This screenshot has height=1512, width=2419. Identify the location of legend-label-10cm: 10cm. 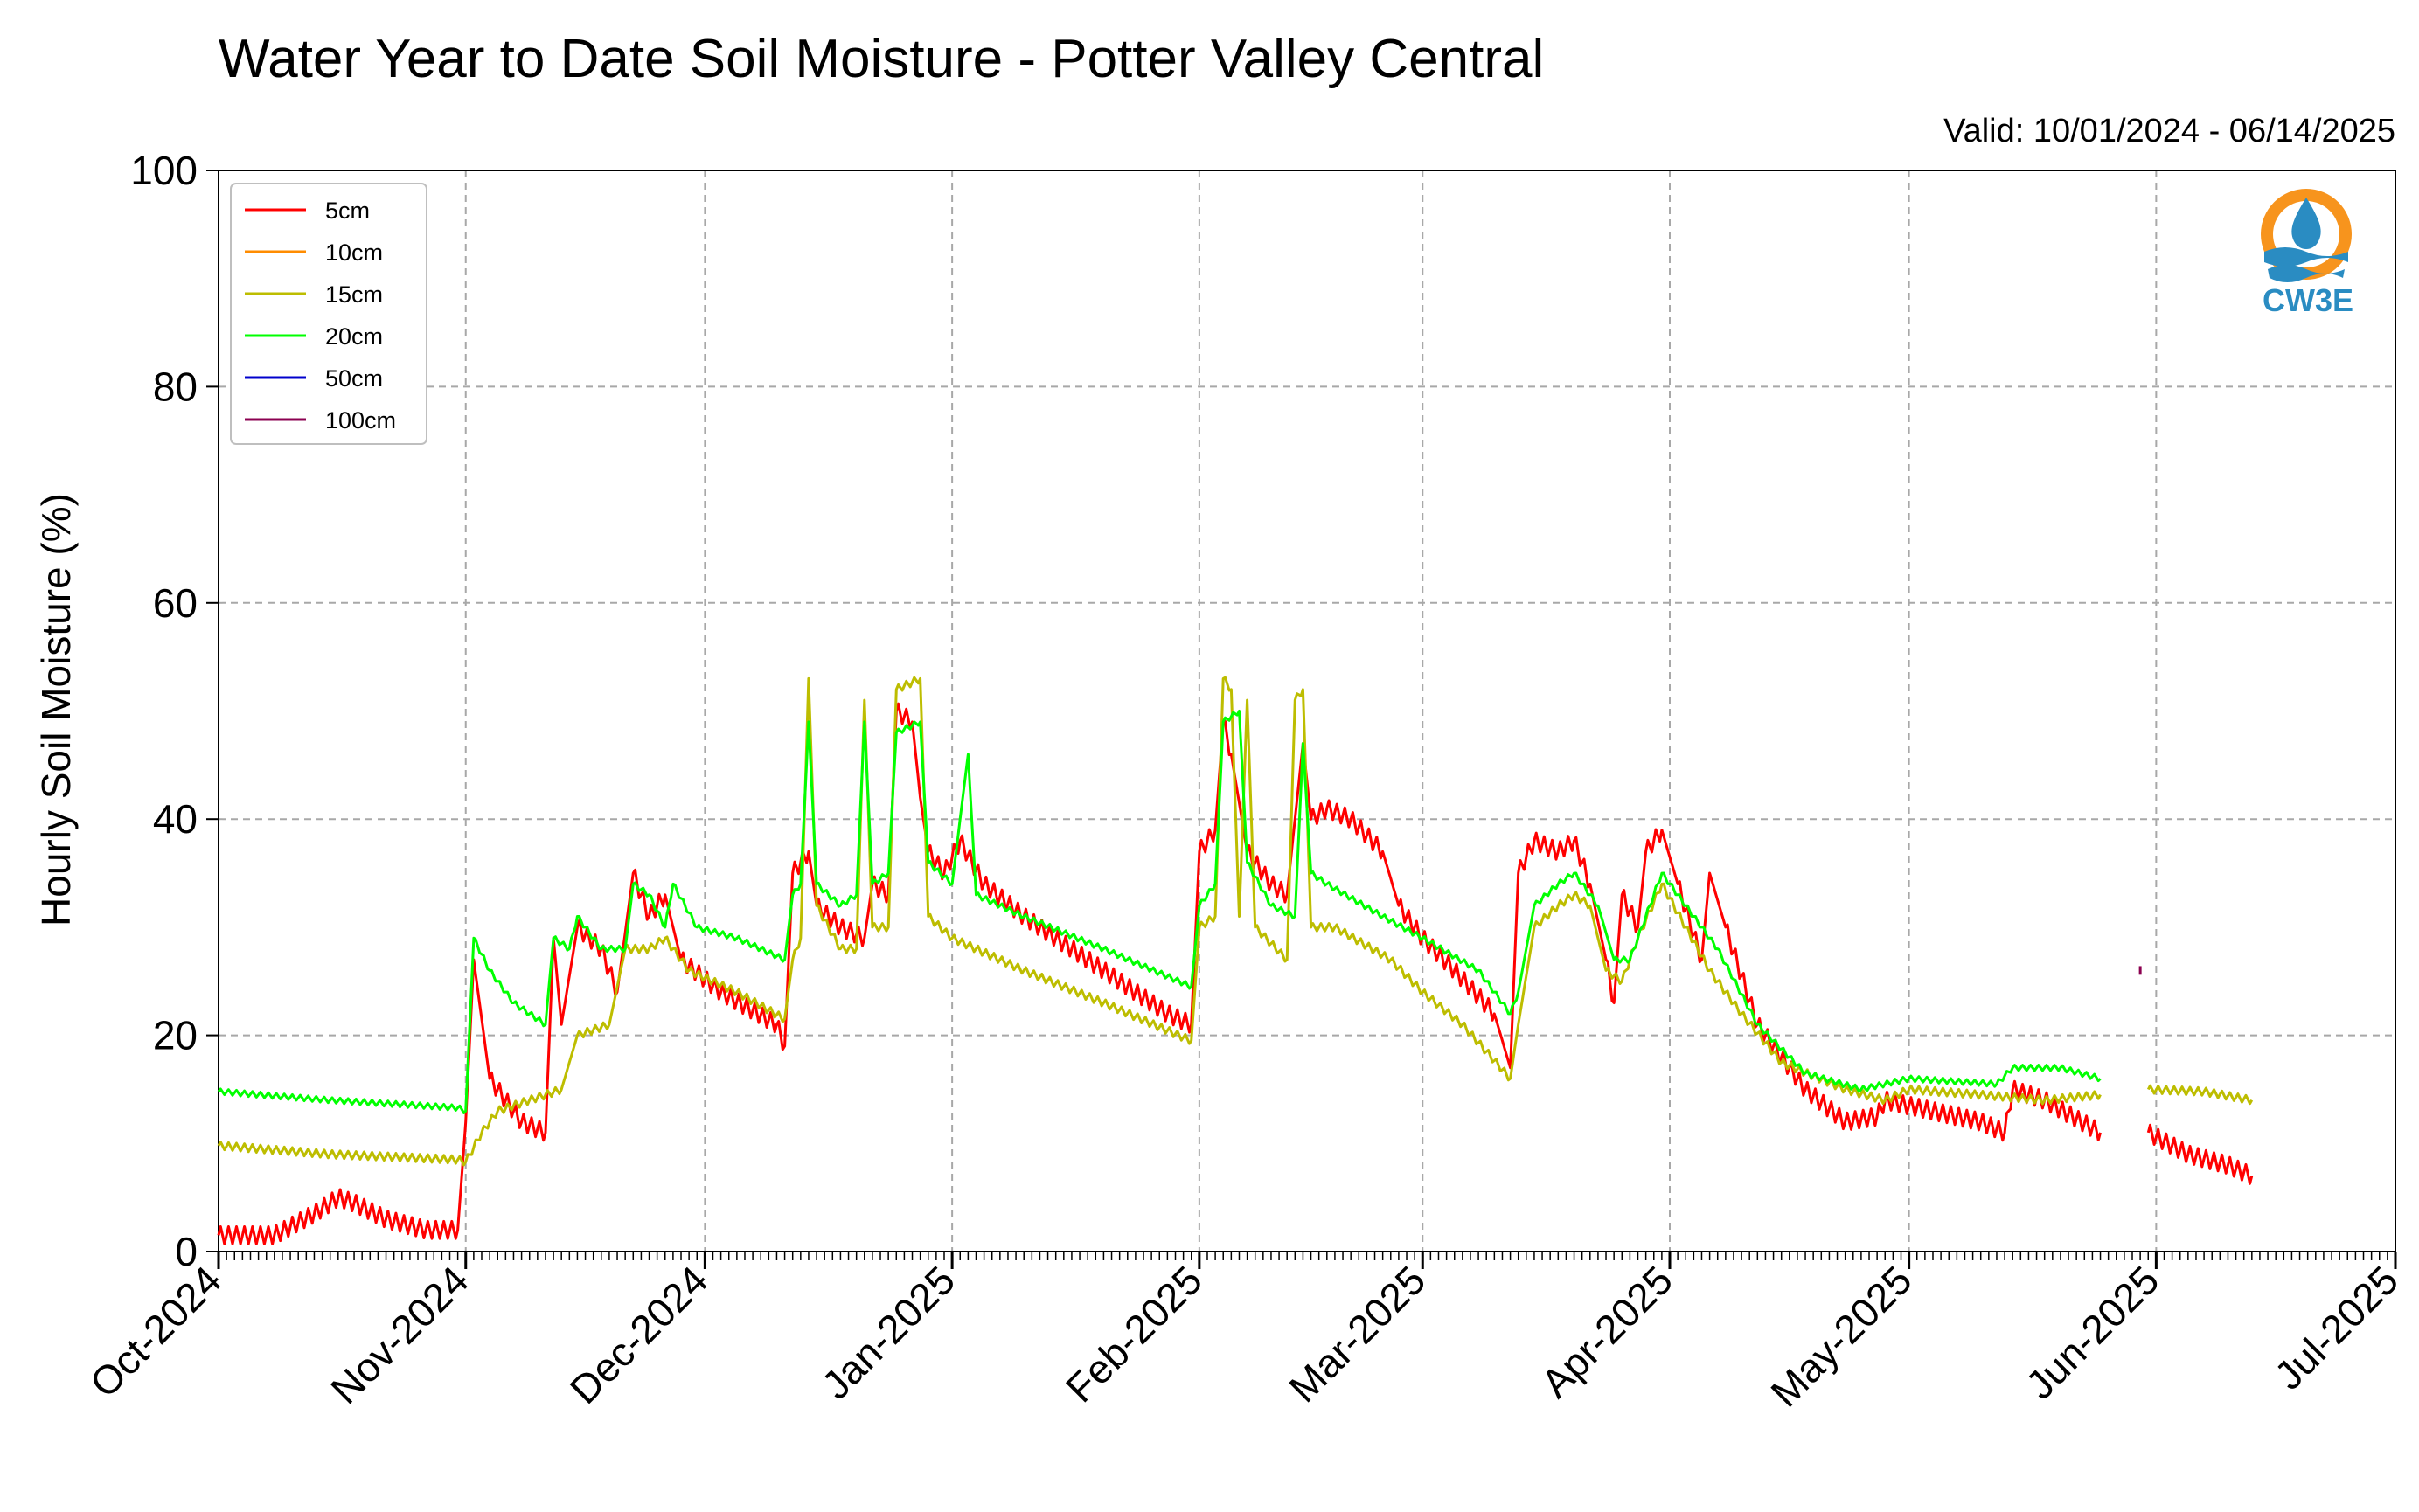
(354, 252).